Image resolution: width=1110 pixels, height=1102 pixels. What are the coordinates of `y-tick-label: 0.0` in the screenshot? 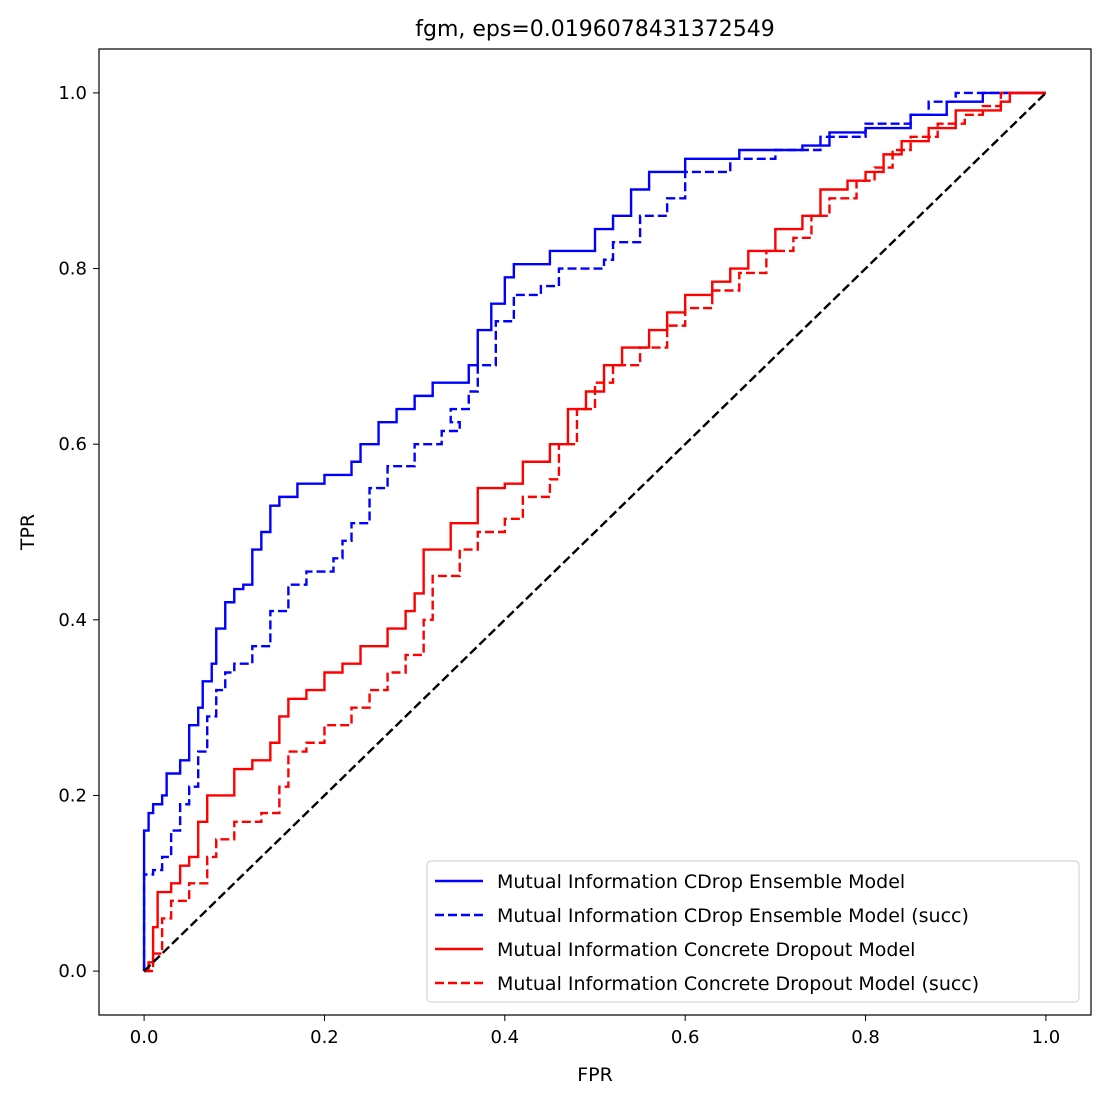 It's located at (72, 971).